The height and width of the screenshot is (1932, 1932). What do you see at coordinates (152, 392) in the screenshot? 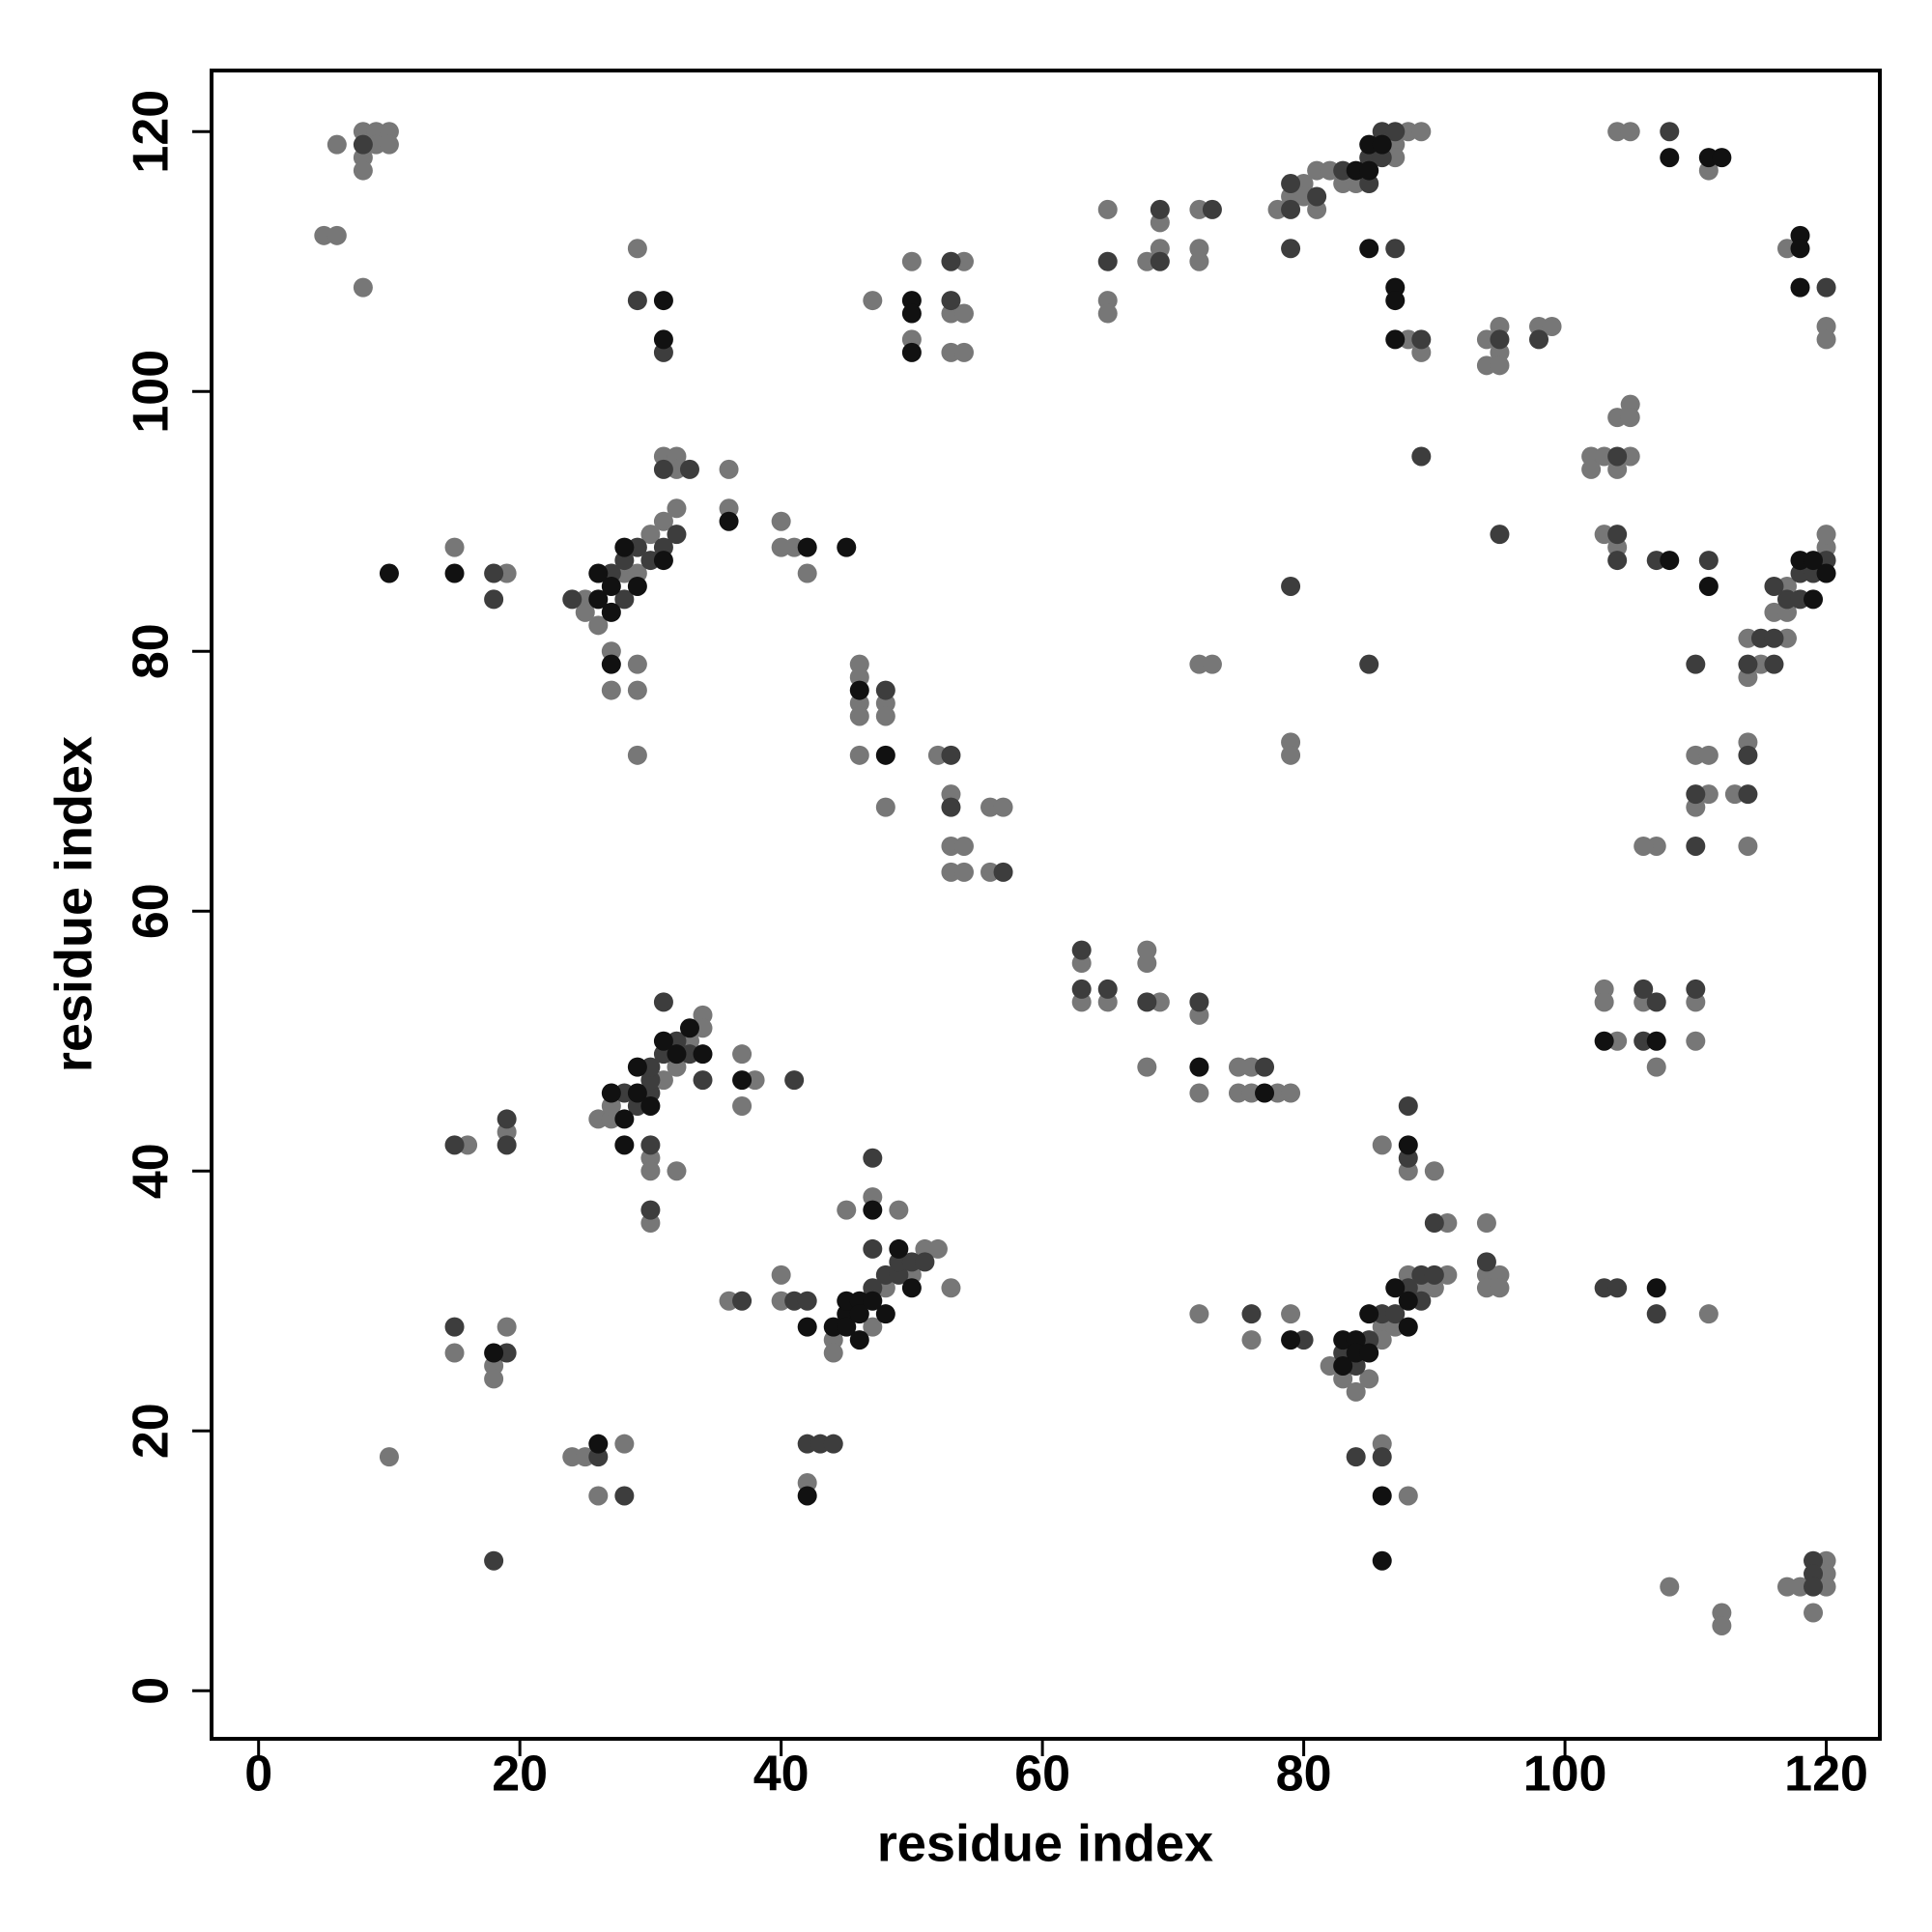
I see `y-tick-label: 100` at bounding box center [152, 392].